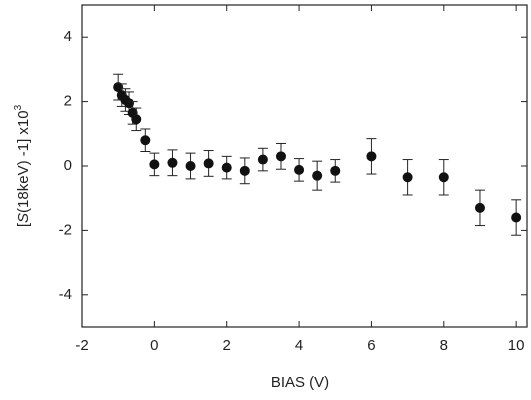 Image resolution: width=531 pixels, height=400 pixels. What do you see at coordinates (371, 345) in the screenshot?
I see `x-tick-label: 6` at bounding box center [371, 345].